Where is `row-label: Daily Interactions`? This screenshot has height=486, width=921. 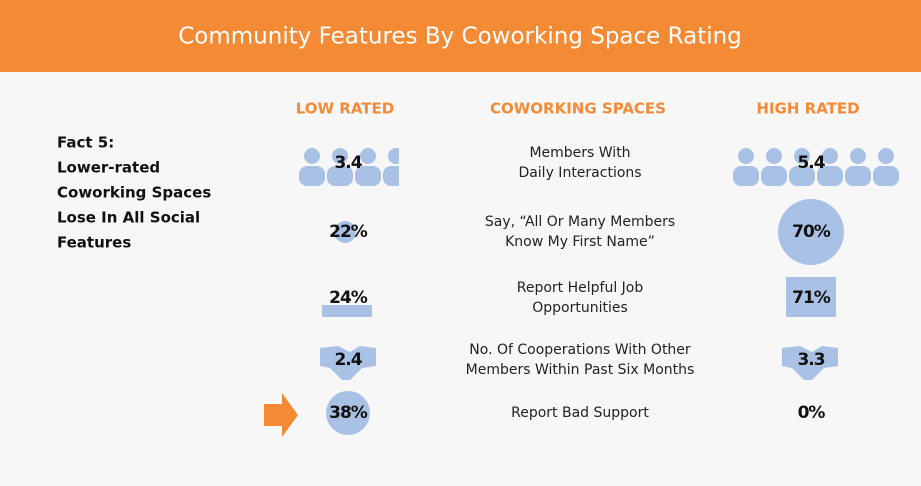 row-label: Daily Interactions is located at coordinates (579, 173).